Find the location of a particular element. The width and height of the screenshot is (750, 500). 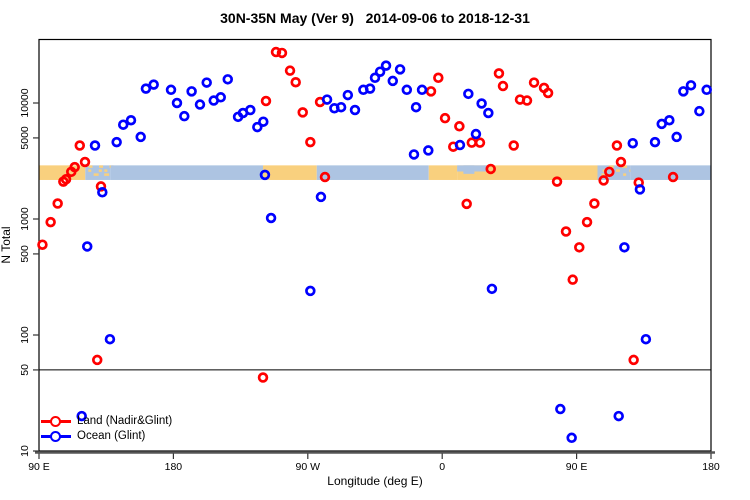

svg-text: 100 is located at coordinates (25, 335).